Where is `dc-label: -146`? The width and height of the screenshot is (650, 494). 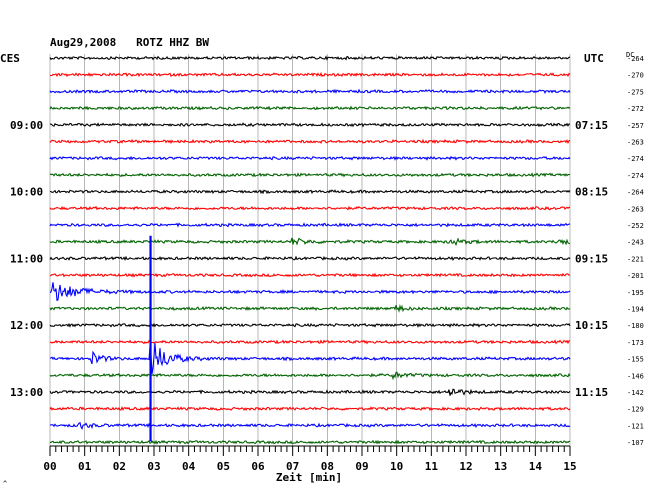 dc-label: -146 is located at coordinates (635, 376).